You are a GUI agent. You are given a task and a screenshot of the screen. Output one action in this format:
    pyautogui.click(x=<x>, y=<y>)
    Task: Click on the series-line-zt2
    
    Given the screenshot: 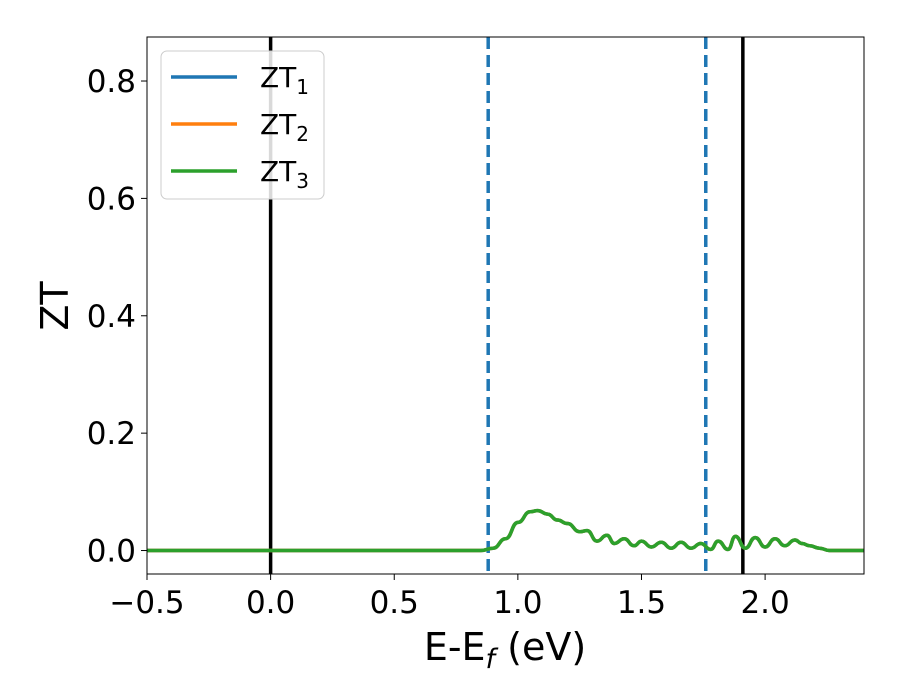 What is the action you would take?
    pyautogui.click(x=505, y=530)
    